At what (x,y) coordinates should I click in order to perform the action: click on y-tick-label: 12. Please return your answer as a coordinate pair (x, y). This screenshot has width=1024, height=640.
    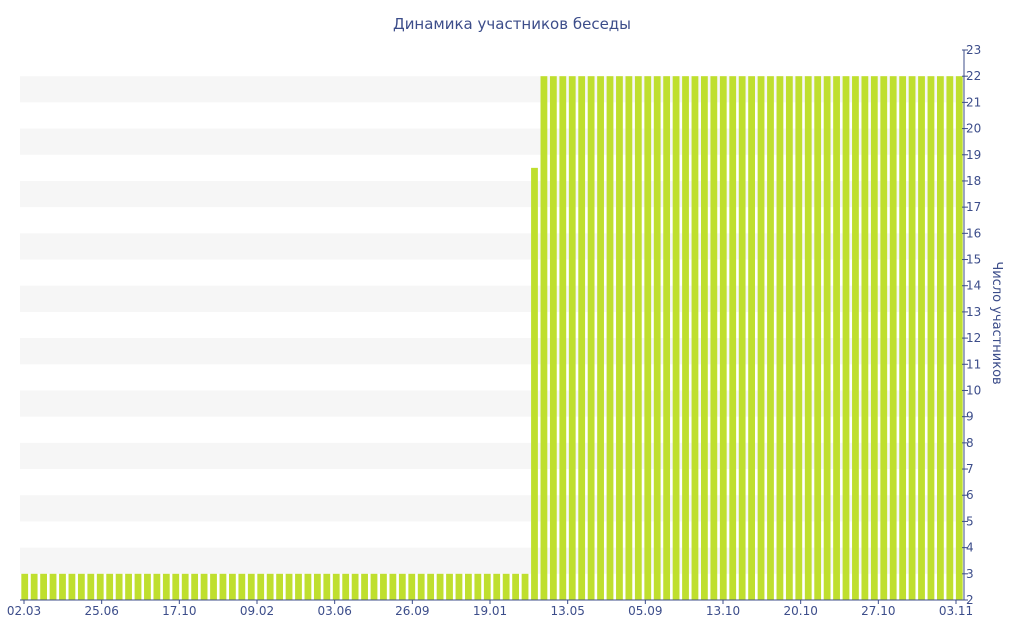
    Looking at the image, I should click on (973, 338).